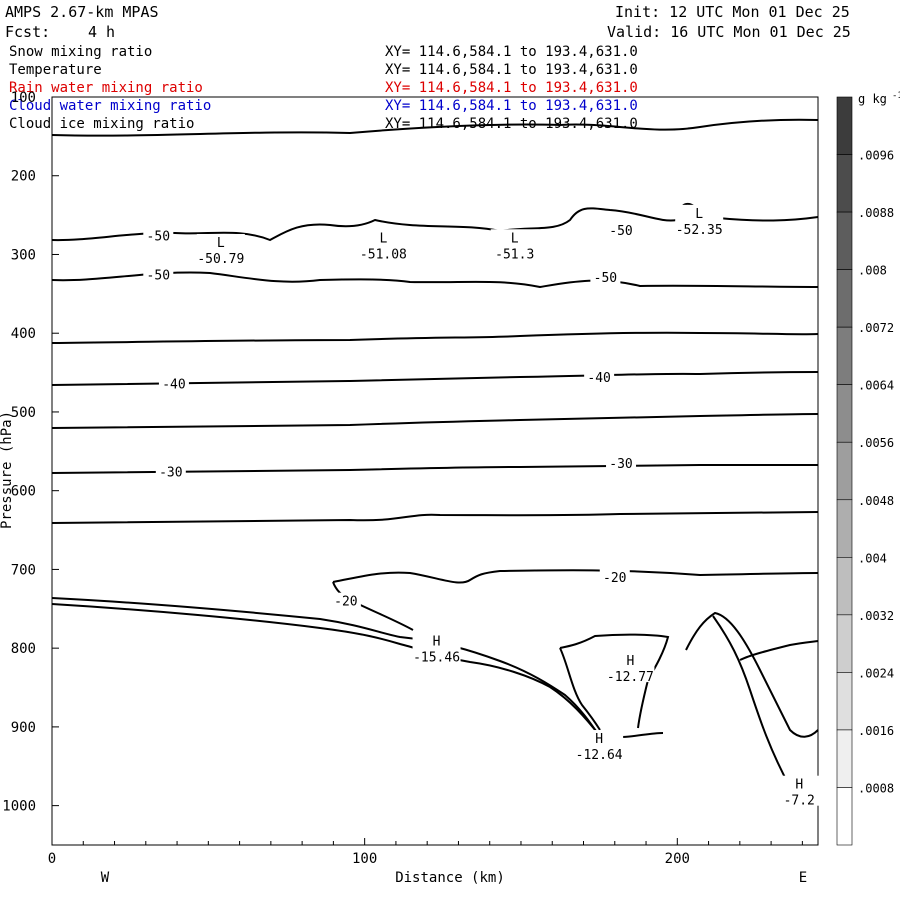 Image resolution: width=900 pixels, height=900 pixels. I want to click on colorbar-unit: g kg, so click(872, 99).